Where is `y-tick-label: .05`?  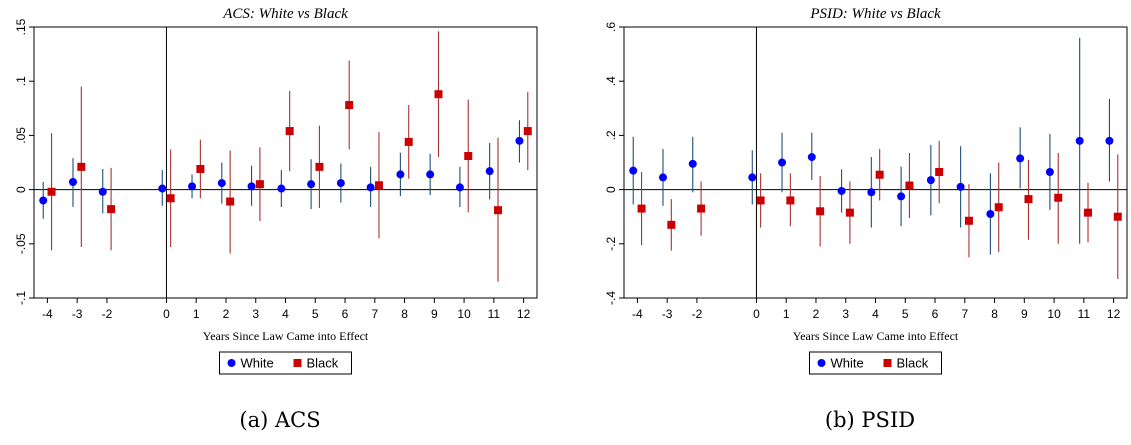
y-tick-label: .05 is located at coordinates (21, 135).